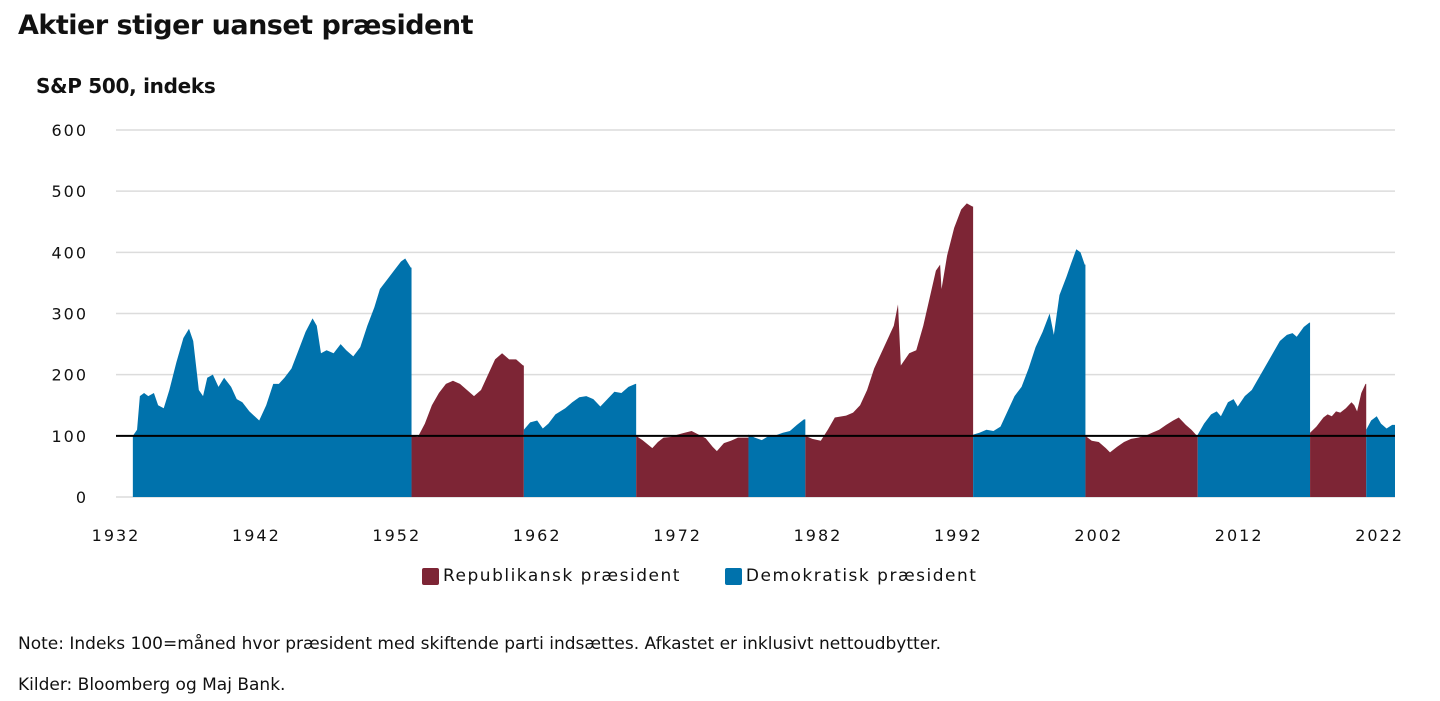 The image size is (1440, 701). What do you see at coordinates (69, 375) in the screenshot?
I see `y-tick-label: 200` at bounding box center [69, 375].